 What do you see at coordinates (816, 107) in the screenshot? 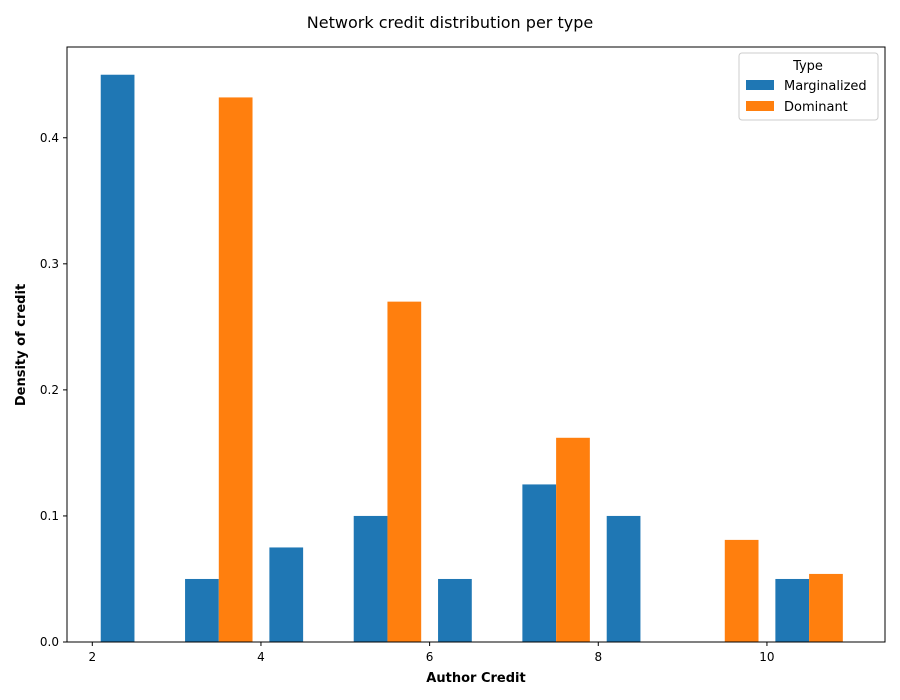
I see `legend-label-dominant: Dominant` at bounding box center [816, 107].